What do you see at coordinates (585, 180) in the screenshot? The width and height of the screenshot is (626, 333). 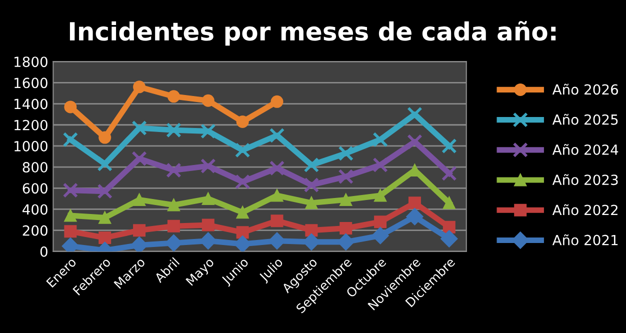 I see `legend-label: Año 2023` at bounding box center [585, 180].